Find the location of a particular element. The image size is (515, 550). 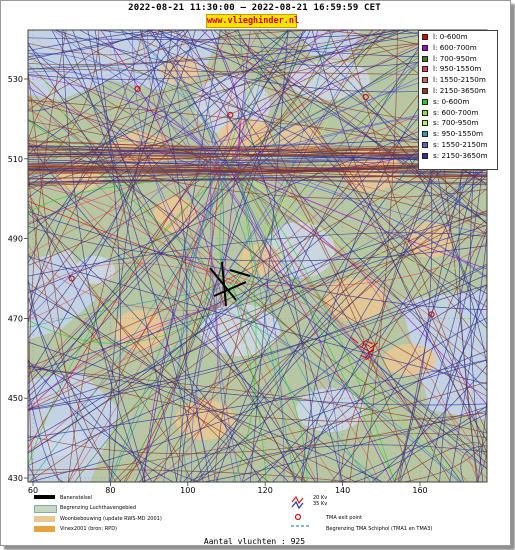

legend-item: s: 2150-3650m is located at coordinates (458, 156).